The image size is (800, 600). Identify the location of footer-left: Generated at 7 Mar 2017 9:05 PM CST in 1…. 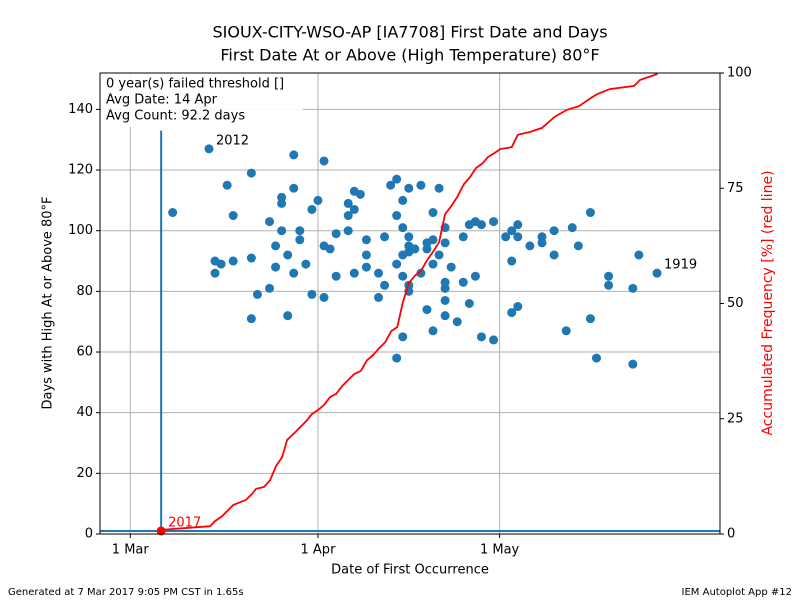
(126, 592).